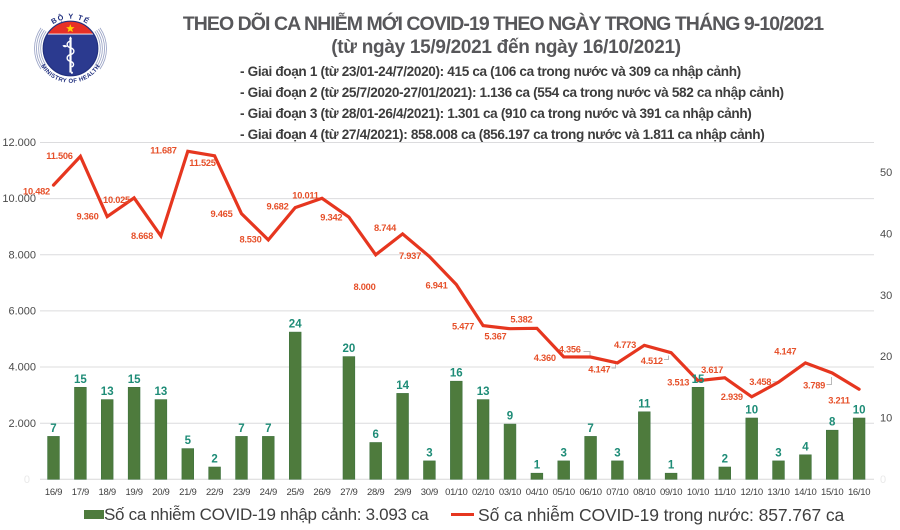 Image resolution: width=900 pixels, height=530 pixels. What do you see at coordinates (214, 492) in the screenshot?
I see `svg-text: 22/9` at bounding box center [214, 492].